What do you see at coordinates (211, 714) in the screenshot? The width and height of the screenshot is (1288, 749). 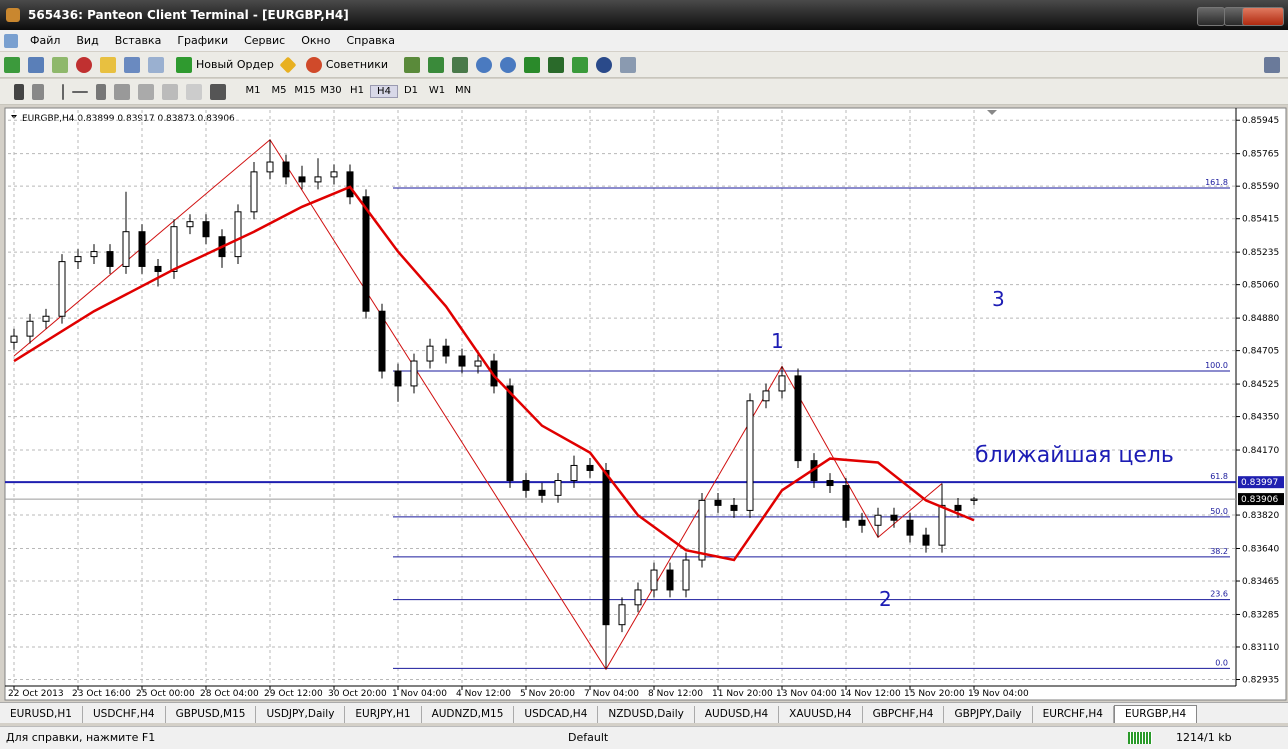 I see `chart-tab: GBPUSD,M15` at bounding box center [211, 714].